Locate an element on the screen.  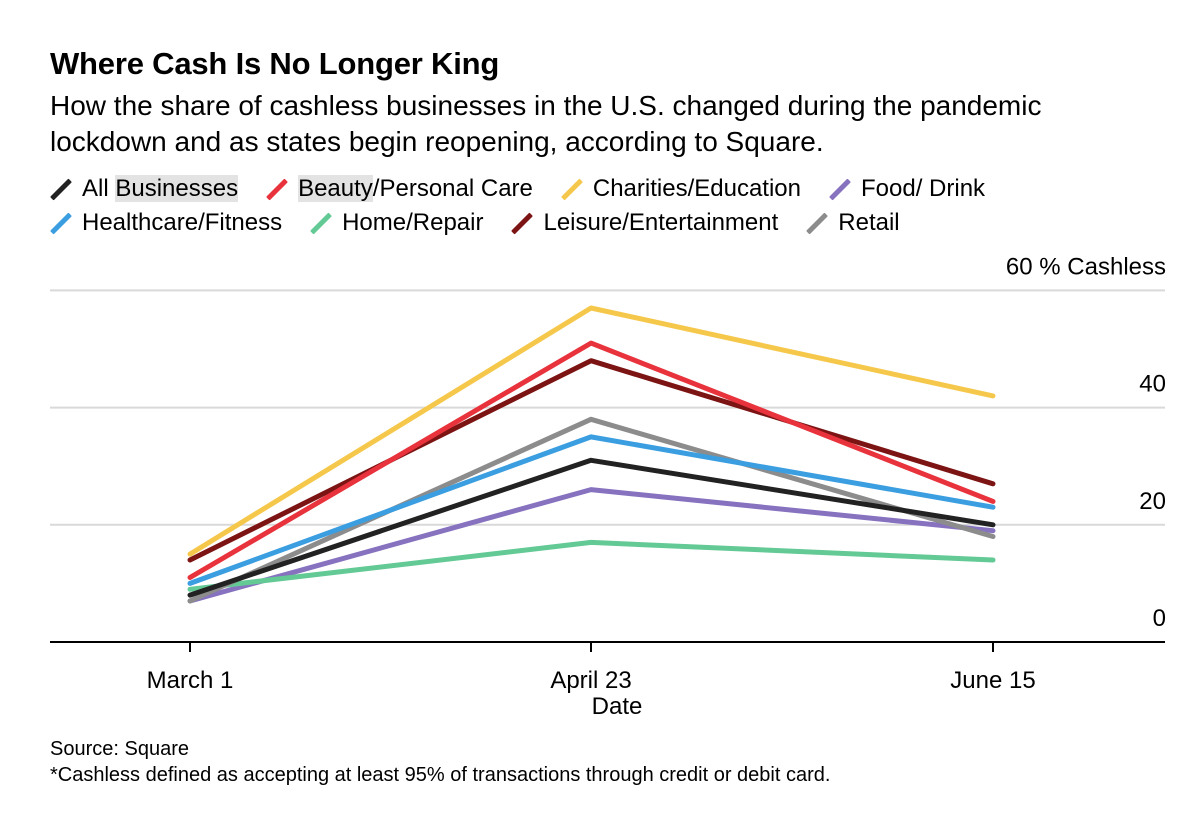
legend-label: All Businesses is located at coordinates (160, 188).